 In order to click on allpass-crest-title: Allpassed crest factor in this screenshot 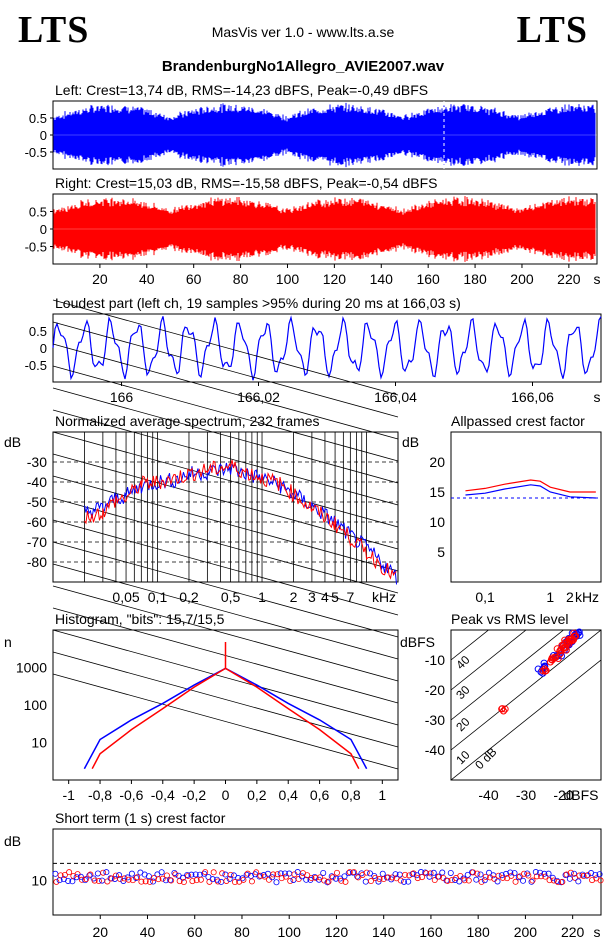, I will do `click(518, 421)`.